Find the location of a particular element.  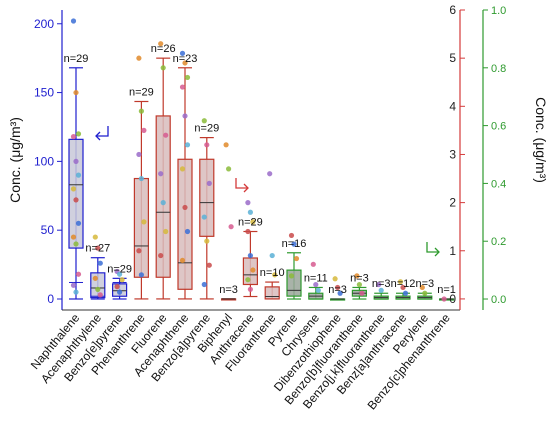

n-label: n=1 is located at coordinates (446, 290).